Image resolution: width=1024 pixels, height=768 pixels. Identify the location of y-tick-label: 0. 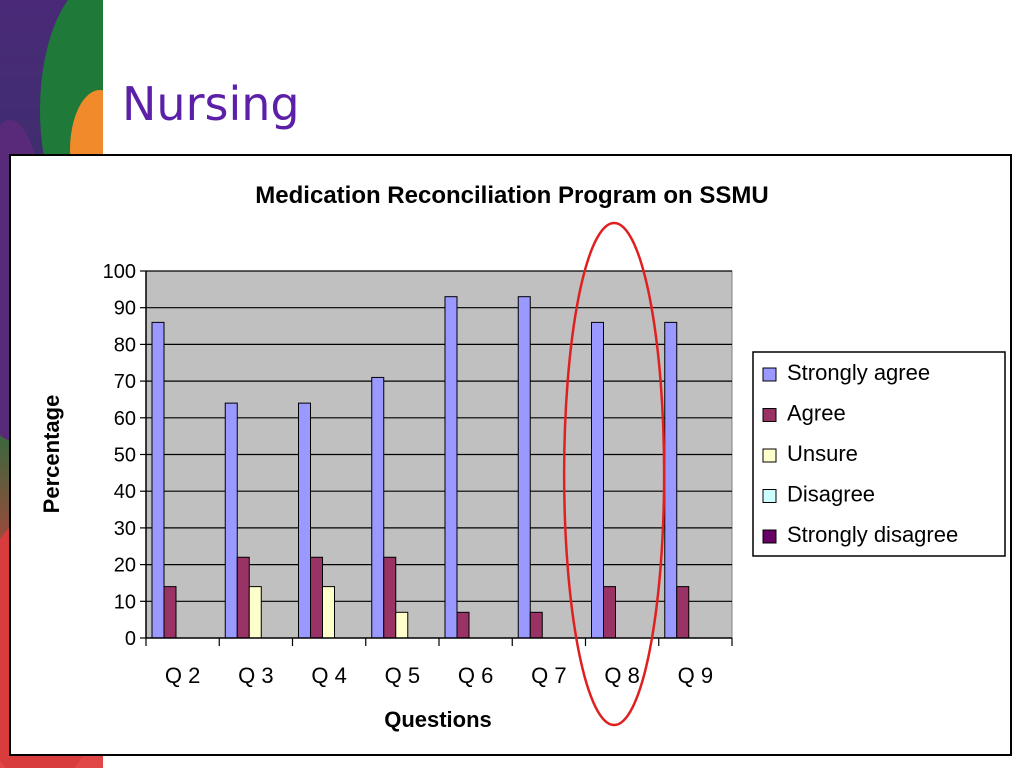
(130, 639).